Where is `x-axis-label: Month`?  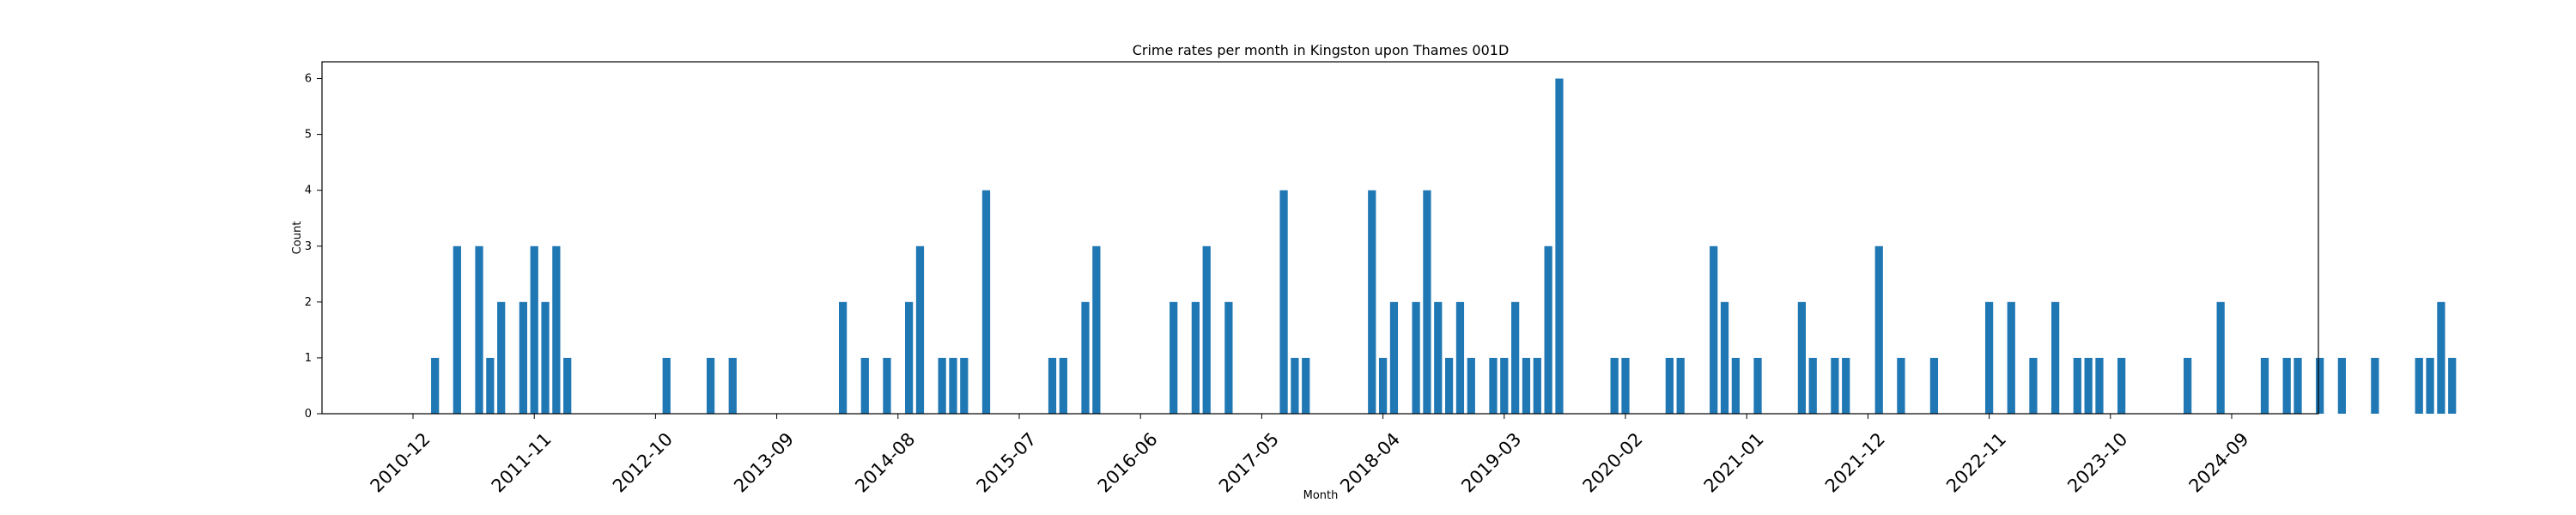
x-axis-label: Month is located at coordinates (1321, 495).